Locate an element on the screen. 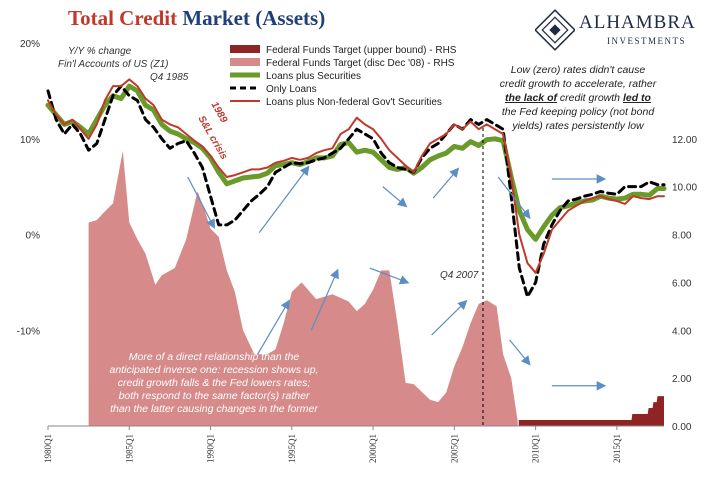  source-note: Fin'l Accounts of US (Z1) is located at coordinates (113, 64).